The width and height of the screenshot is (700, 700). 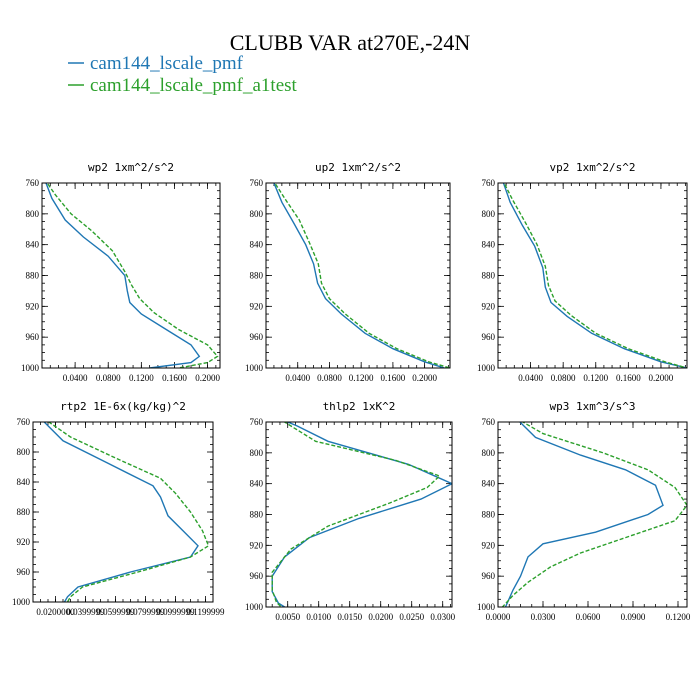 What do you see at coordinates (85, 612) in the screenshot?
I see `x-tick-label: 0.0399999` at bounding box center [85, 612].